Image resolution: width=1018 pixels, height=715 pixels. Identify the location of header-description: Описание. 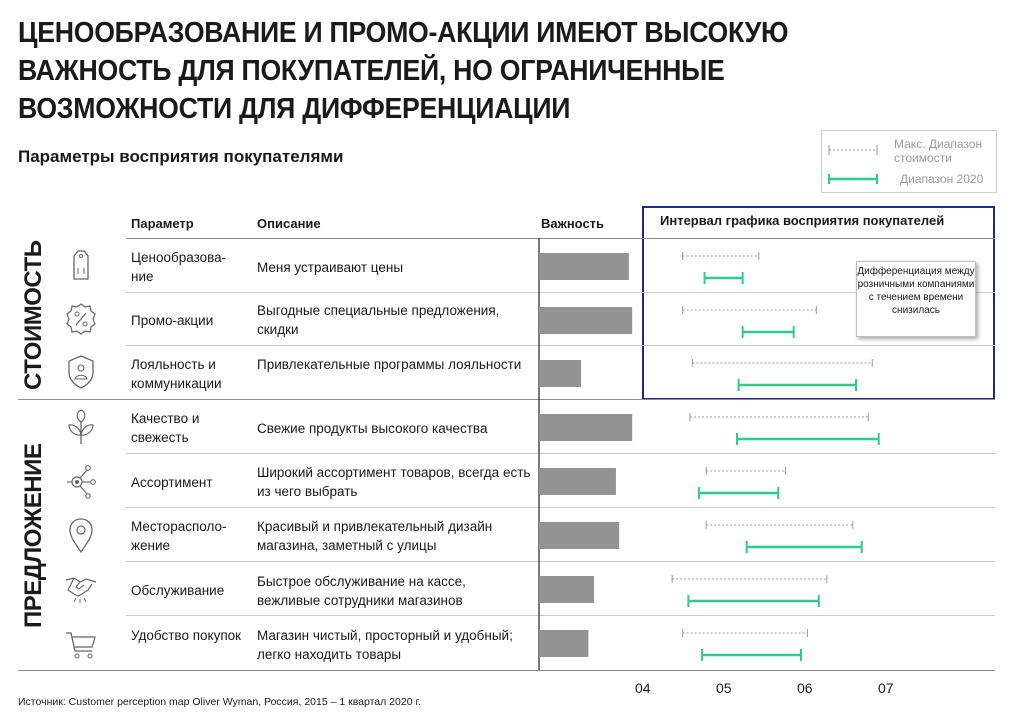
(289, 223).